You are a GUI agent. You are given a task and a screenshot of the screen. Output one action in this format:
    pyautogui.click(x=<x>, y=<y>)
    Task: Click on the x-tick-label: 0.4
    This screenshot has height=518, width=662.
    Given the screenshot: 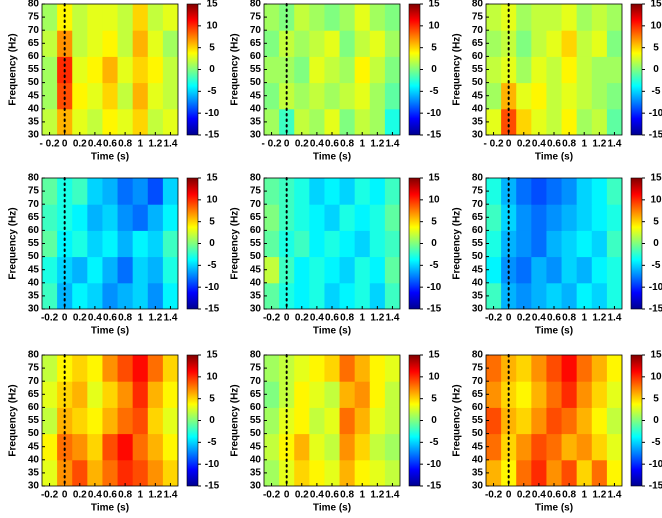 What is the action you would take?
    pyautogui.click(x=539, y=318)
    